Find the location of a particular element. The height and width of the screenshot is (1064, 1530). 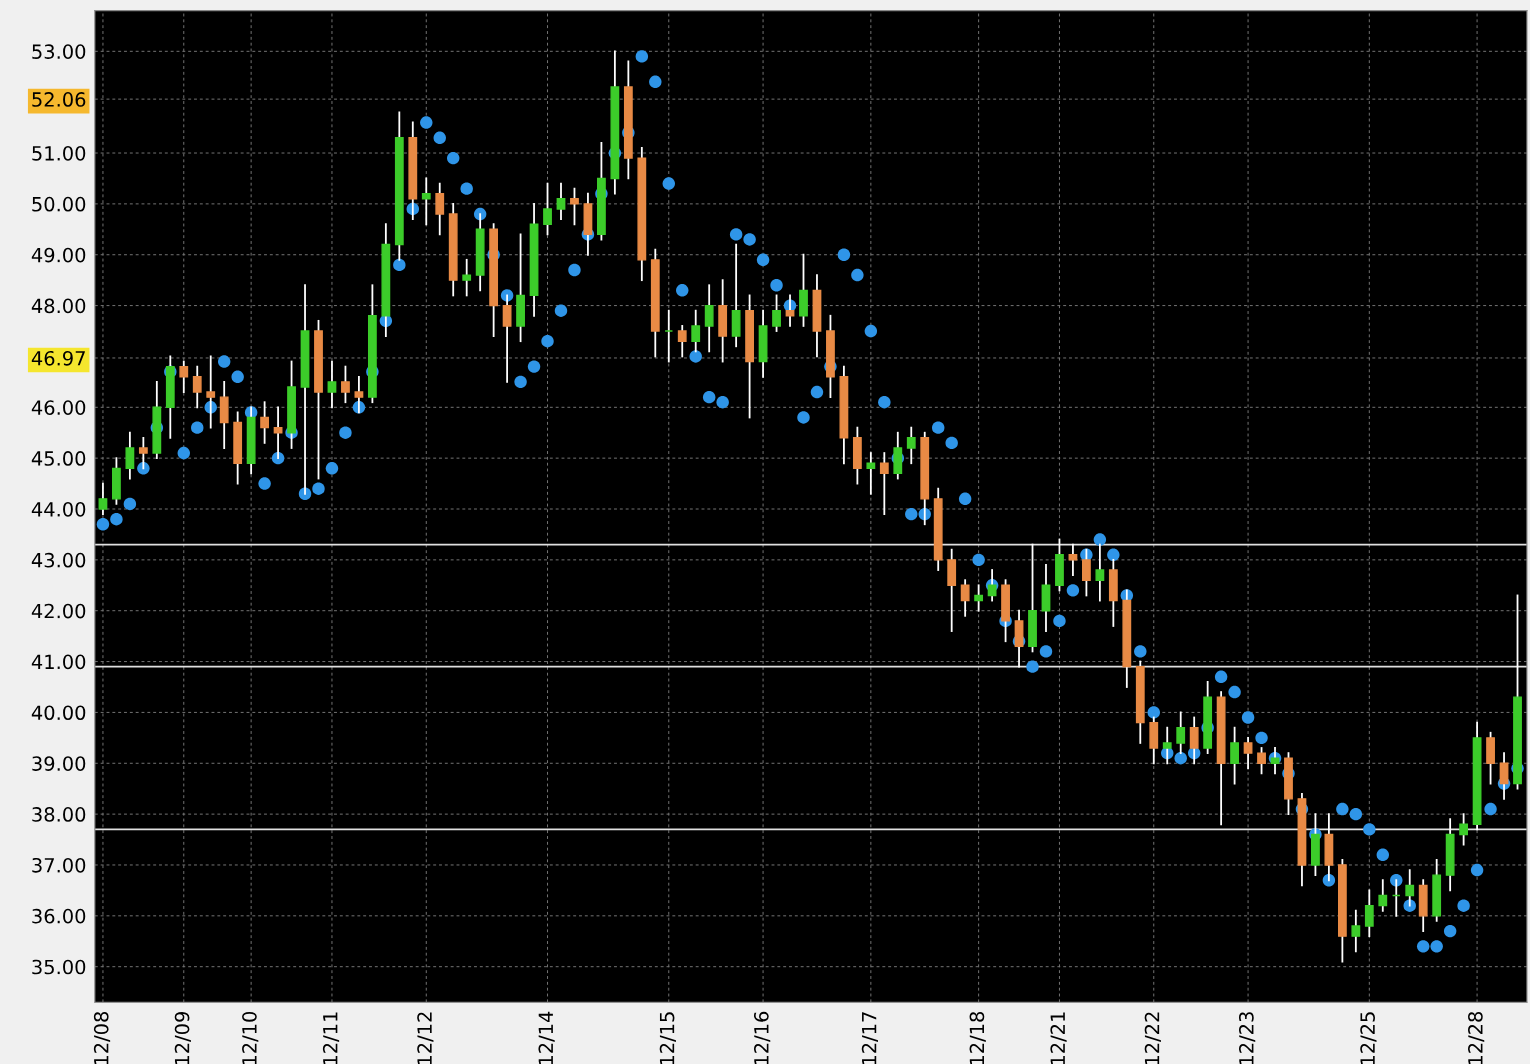

y-tick-label: 45.00 is located at coordinates (58, 458).